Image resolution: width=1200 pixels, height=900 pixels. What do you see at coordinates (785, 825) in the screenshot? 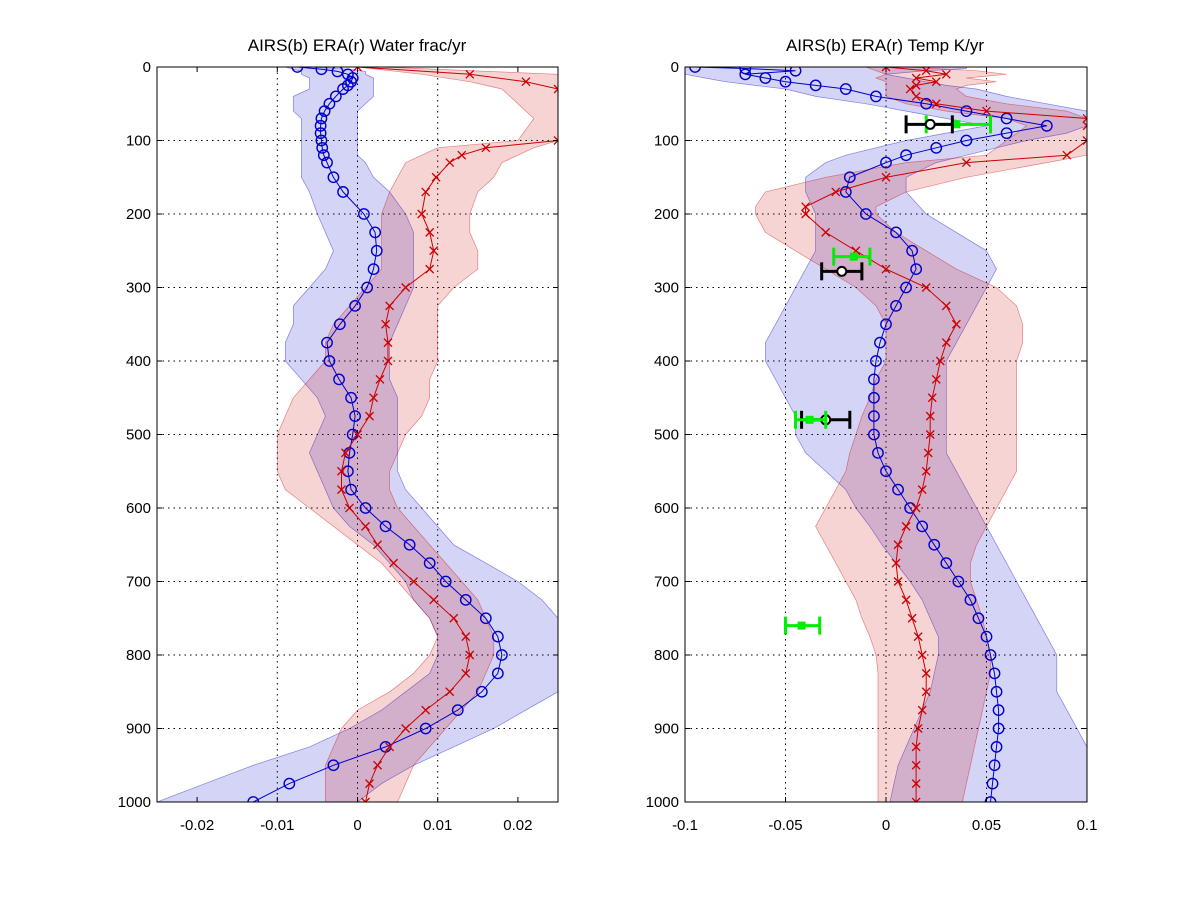
I see `temp-x-tick-label: -0.05` at bounding box center [785, 825].